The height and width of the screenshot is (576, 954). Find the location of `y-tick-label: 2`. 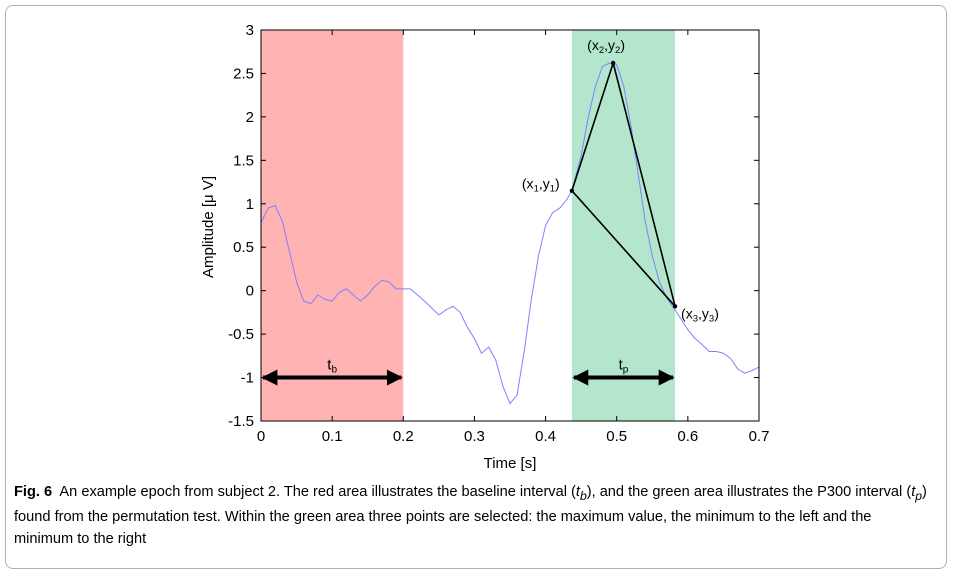

y-tick-label: 2 is located at coordinates (250, 117).